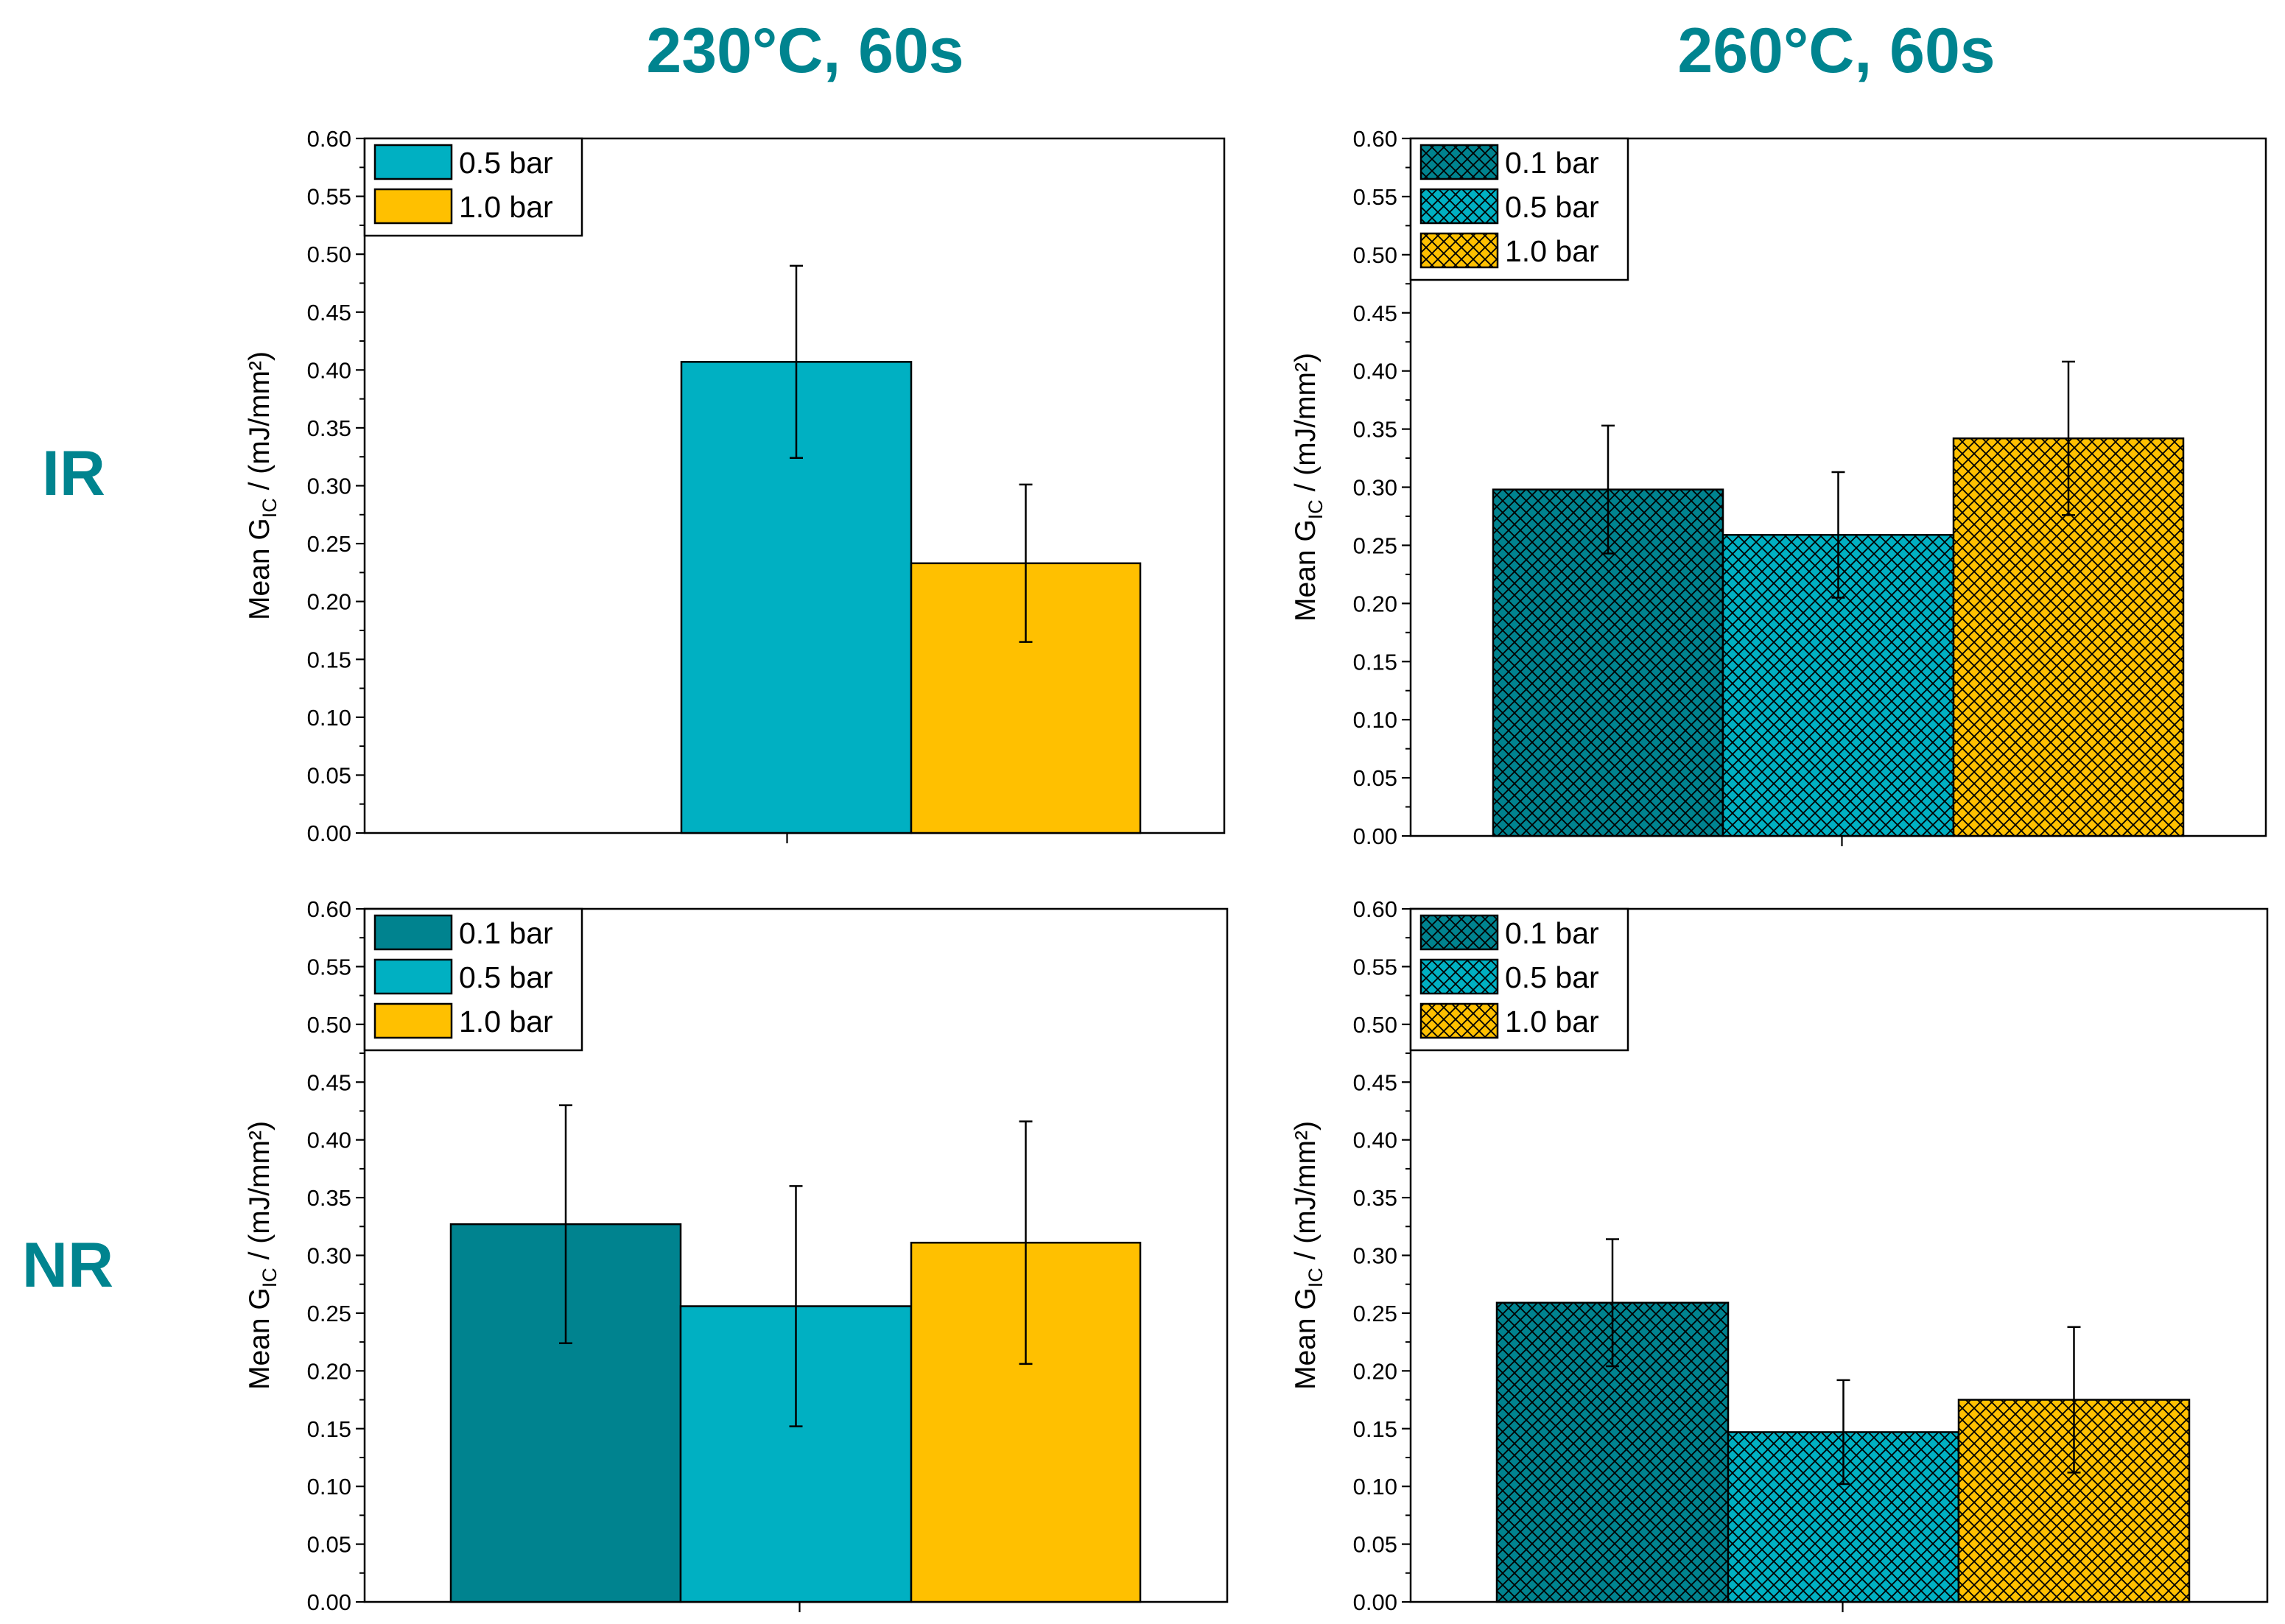 The height and width of the screenshot is (1624, 2285). What do you see at coordinates (1836, 51) in the screenshot?
I see `column-heading-260c: 260°C, 60s` at bounding box center [1836, 51].